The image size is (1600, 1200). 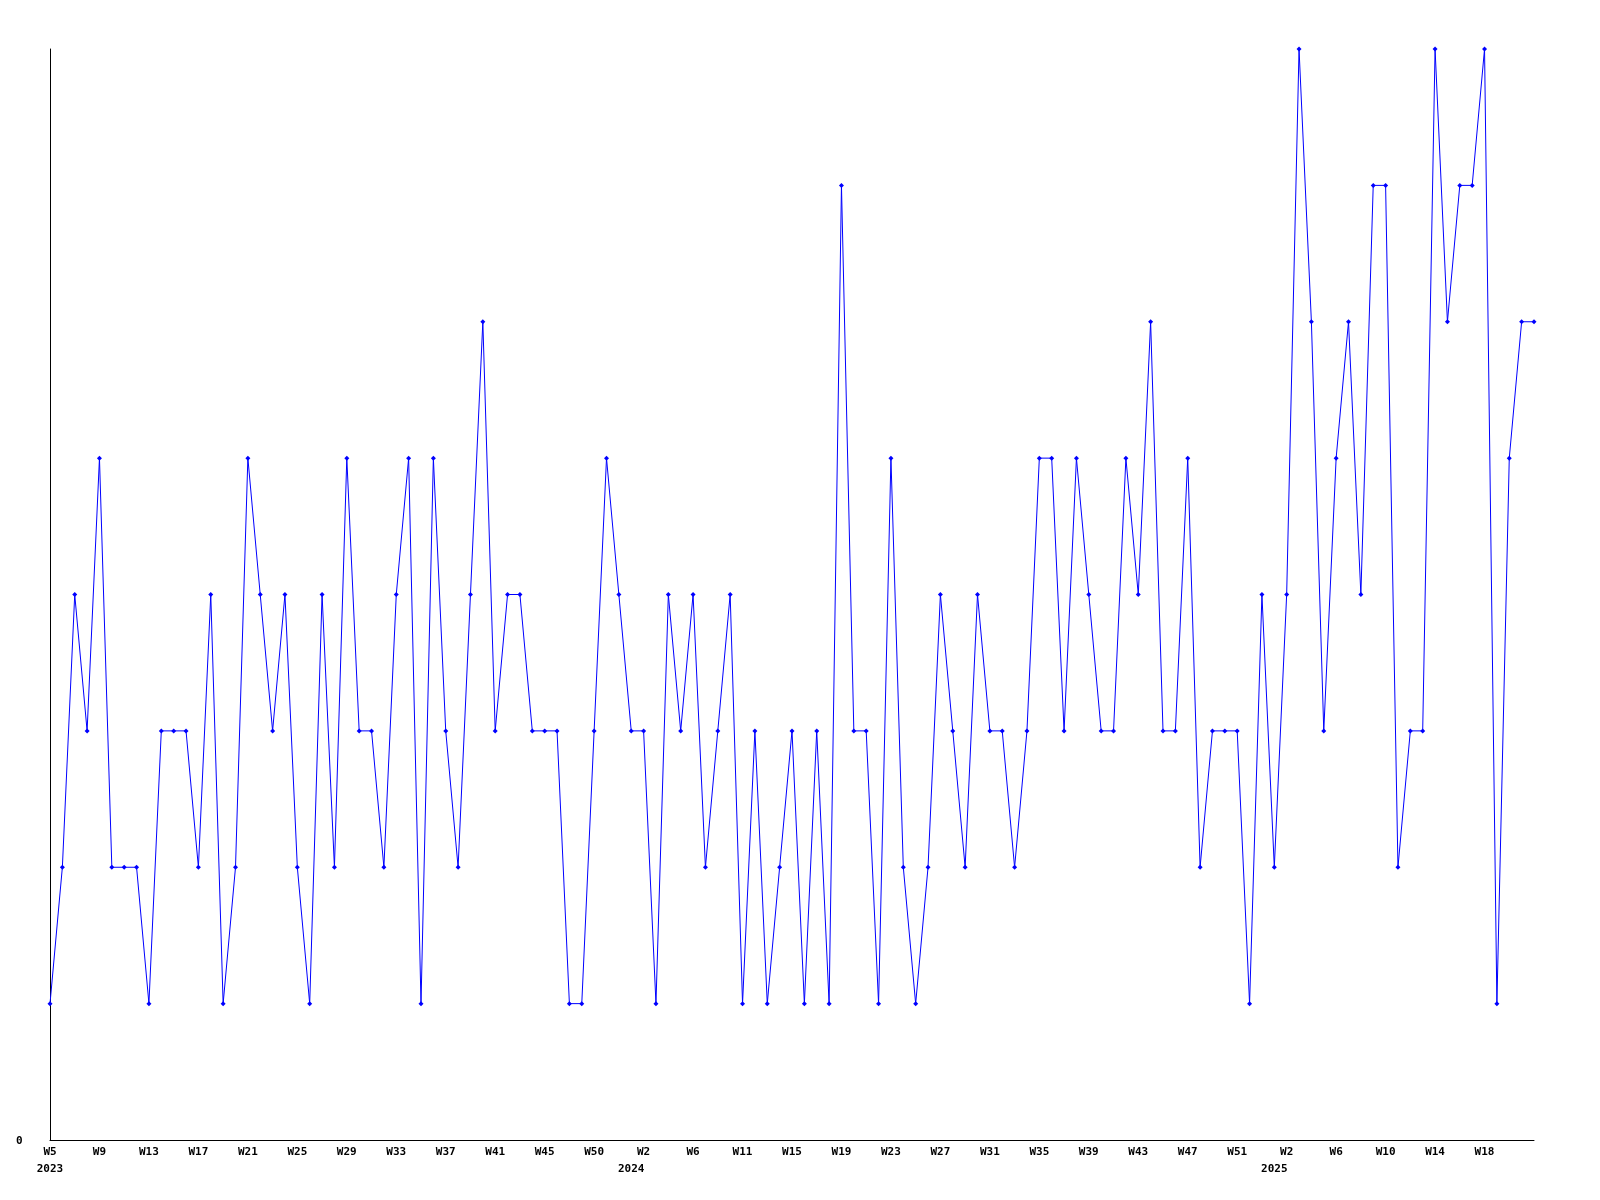 I want to click on x-tick-label: W43, so click(x=1138, y=1151).